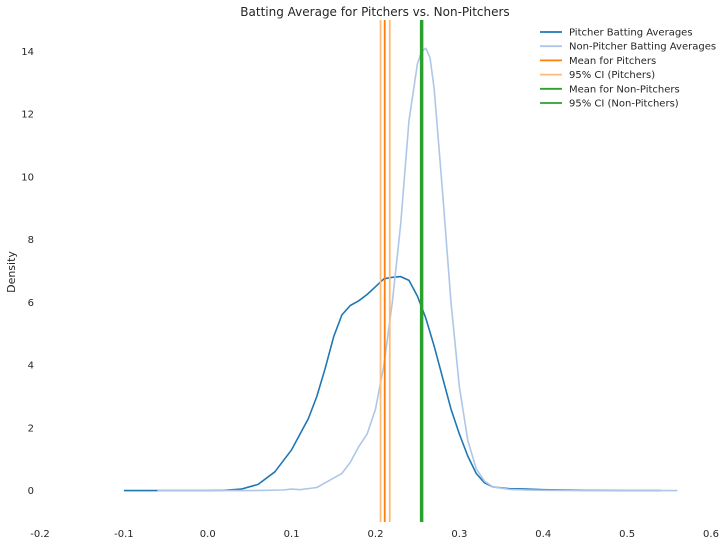  I want to click on x-tick-label: 0.5, so click(627, 534).